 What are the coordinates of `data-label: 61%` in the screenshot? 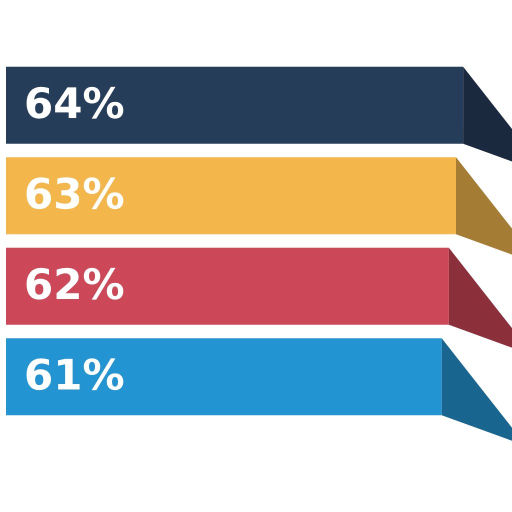 It's located at (74, 375).